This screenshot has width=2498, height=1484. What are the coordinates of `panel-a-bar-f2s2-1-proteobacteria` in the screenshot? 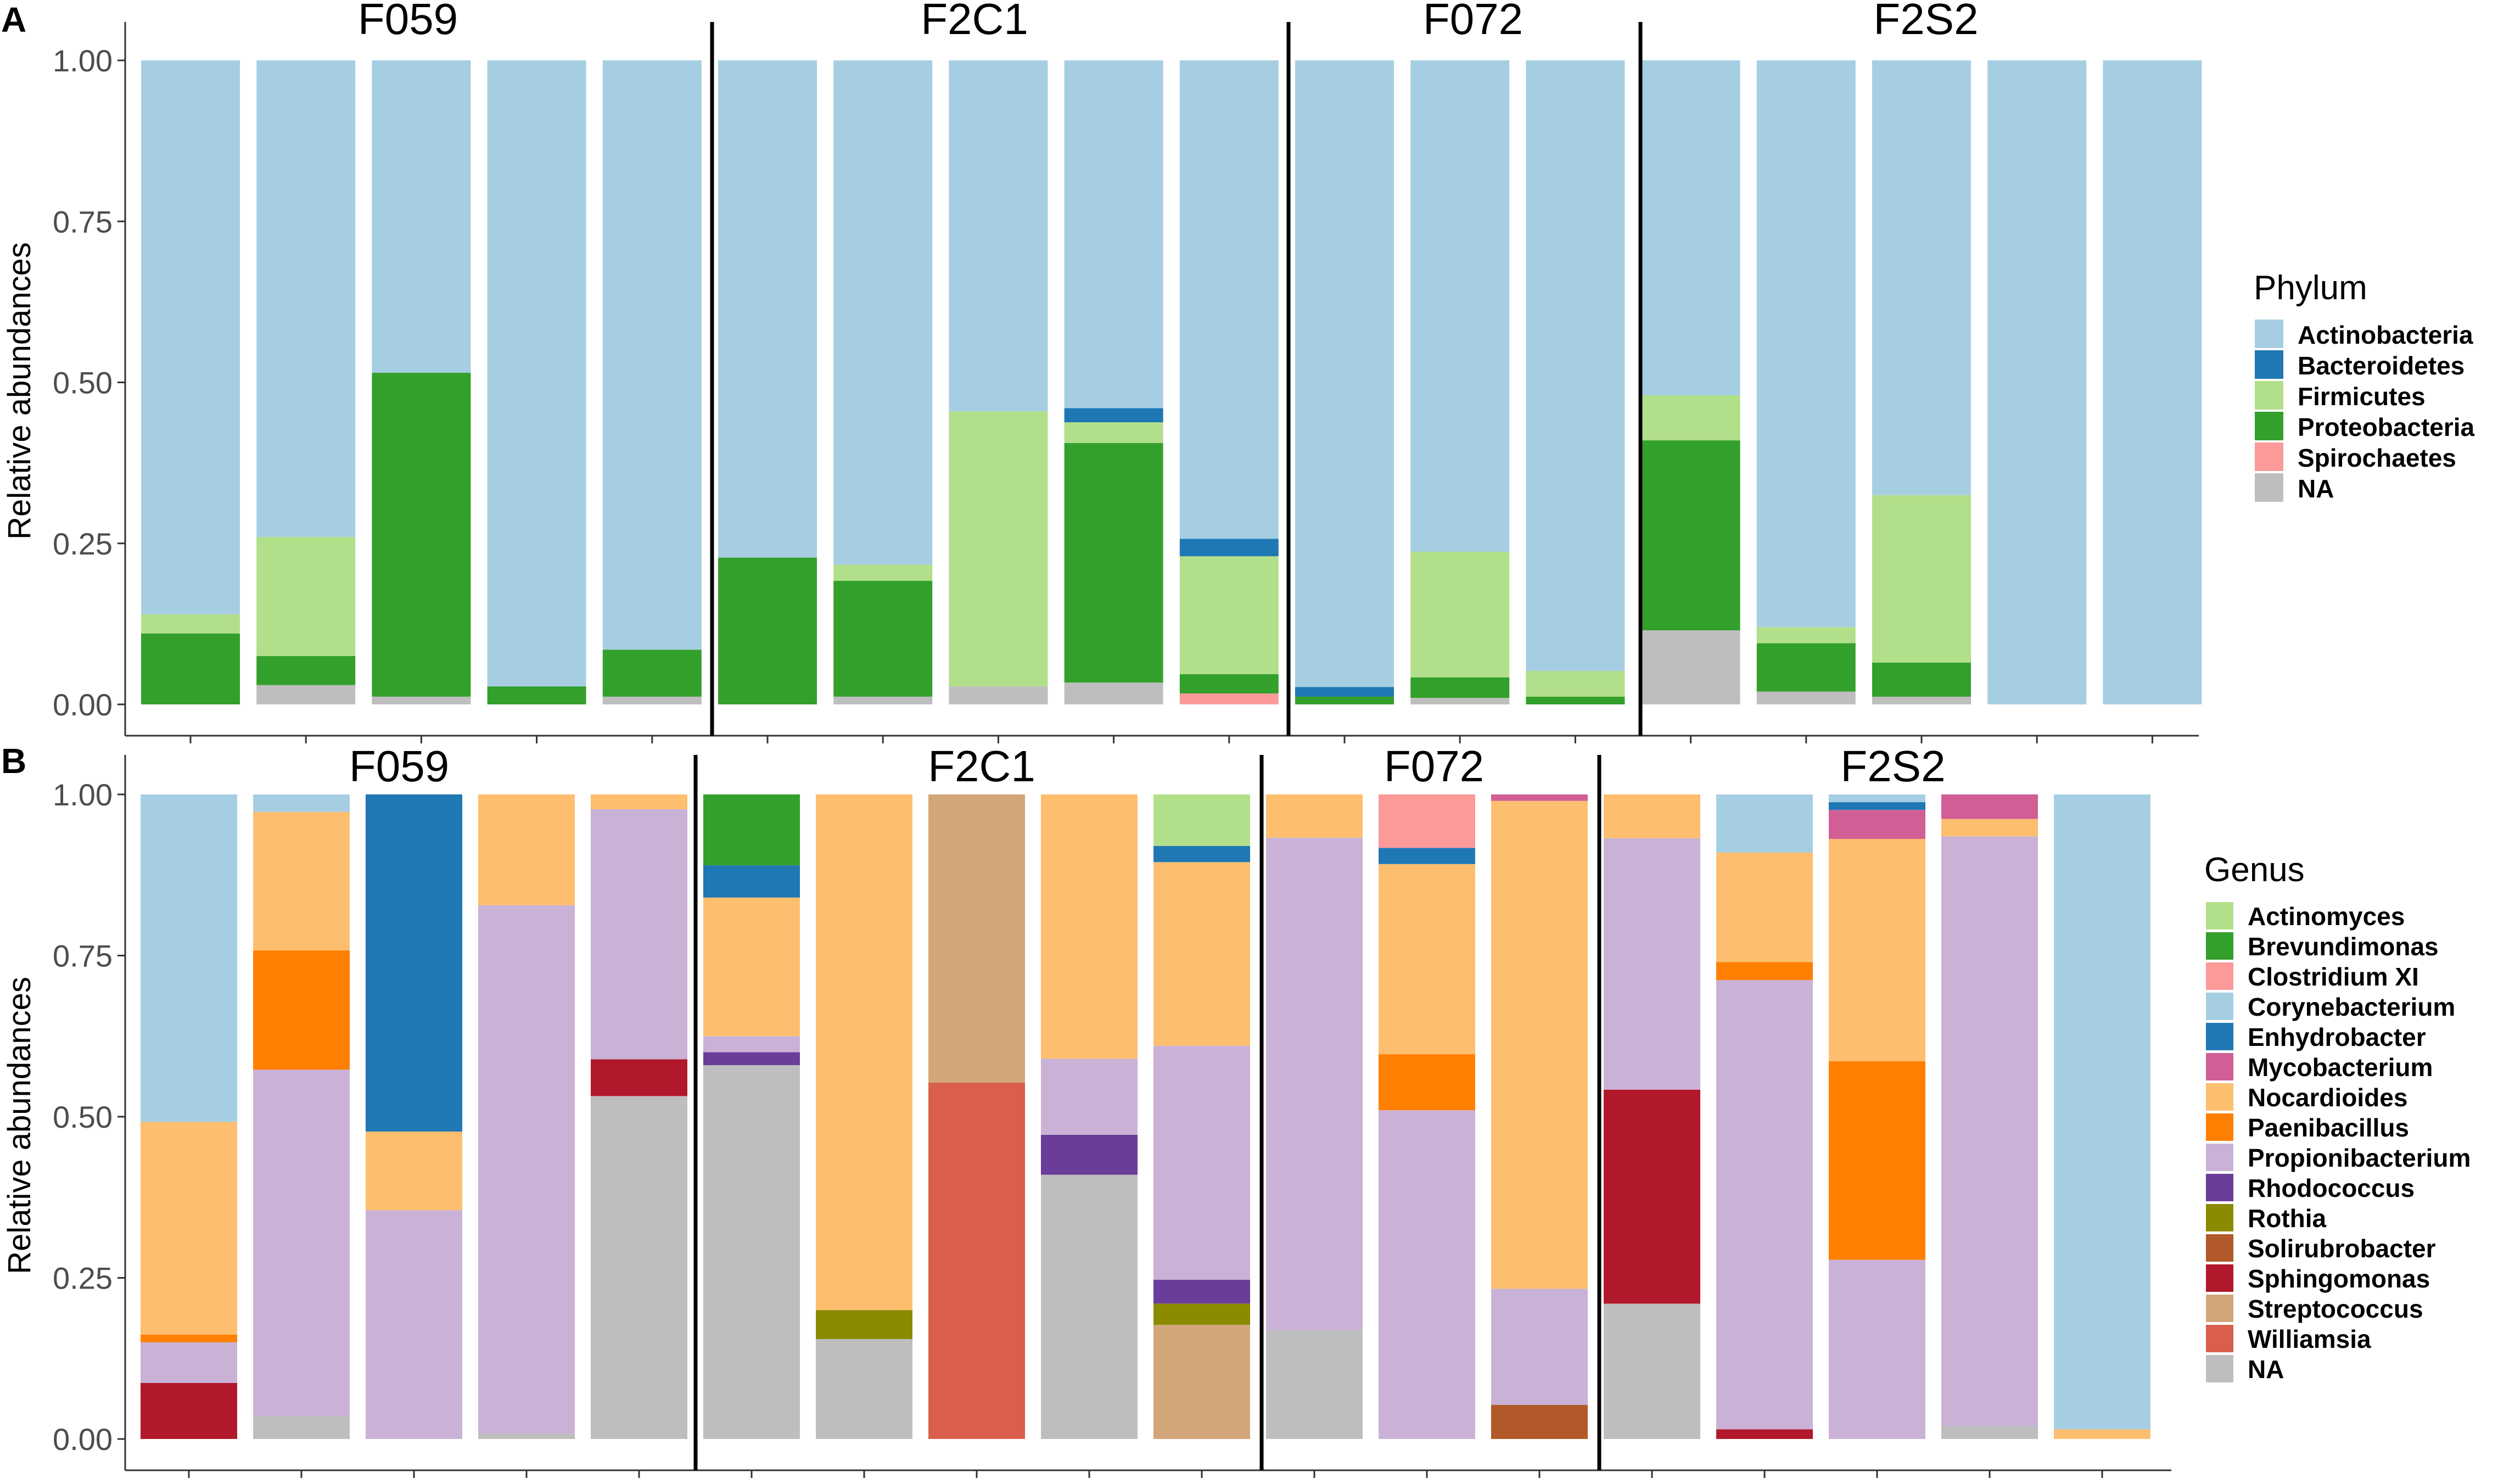 It's located at (1690, 535).